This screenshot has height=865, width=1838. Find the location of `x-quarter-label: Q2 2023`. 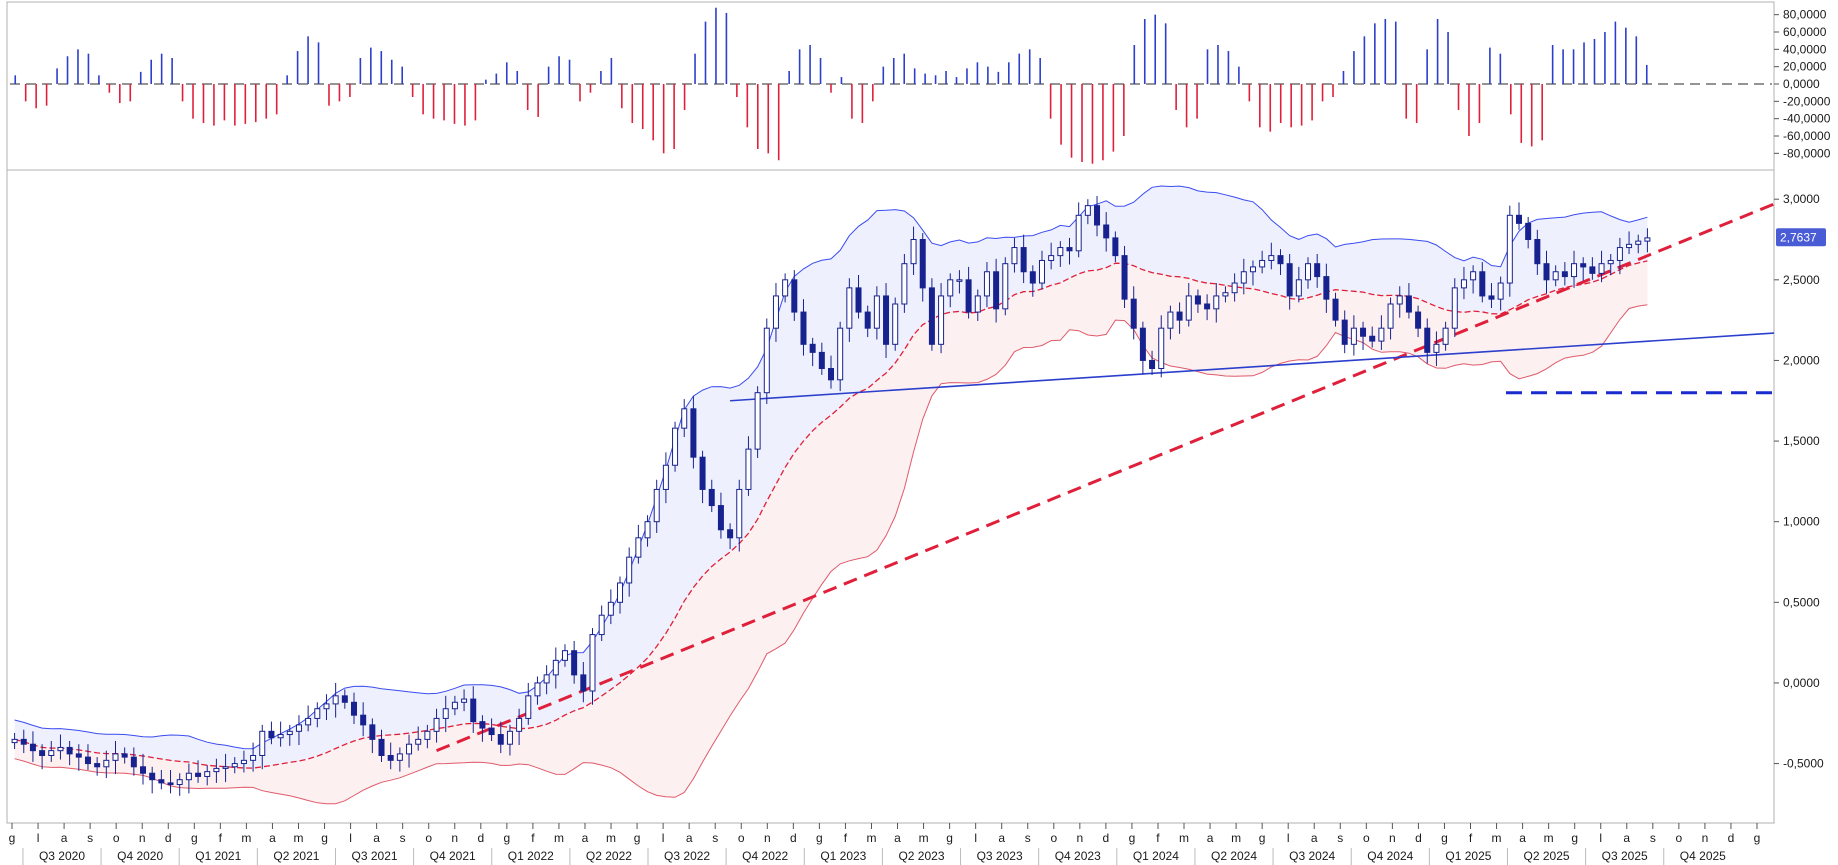

x-quarter-label: Q2 2023 is located at coordinates (921, 856).